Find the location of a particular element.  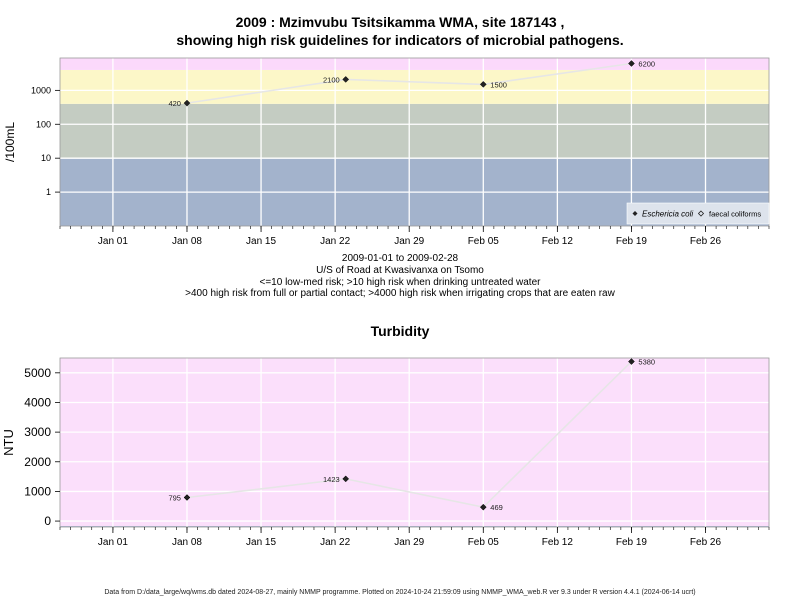

legend-open-diamond is located at coordinates (701, 213).